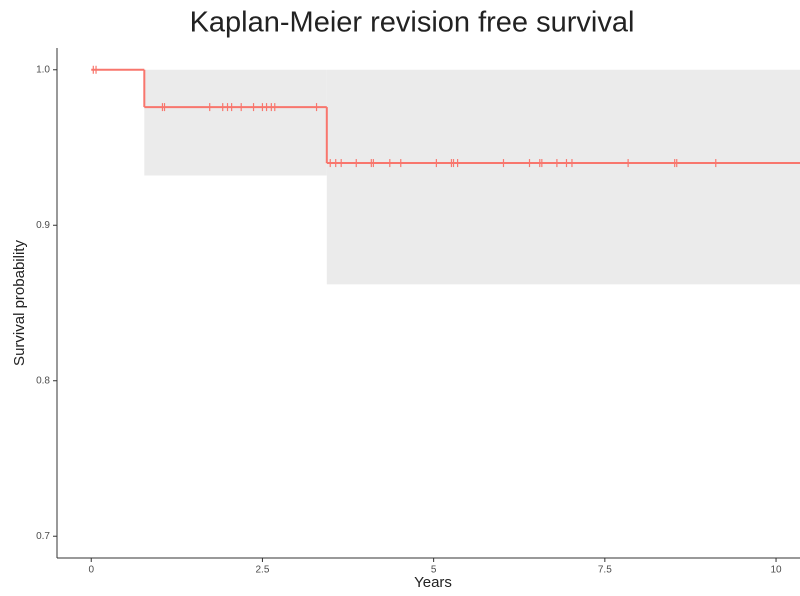 Image resolution: width=800 pixels, height=596 pixels. I want to click on x-tick-label: 7.5, so click(605, 570).